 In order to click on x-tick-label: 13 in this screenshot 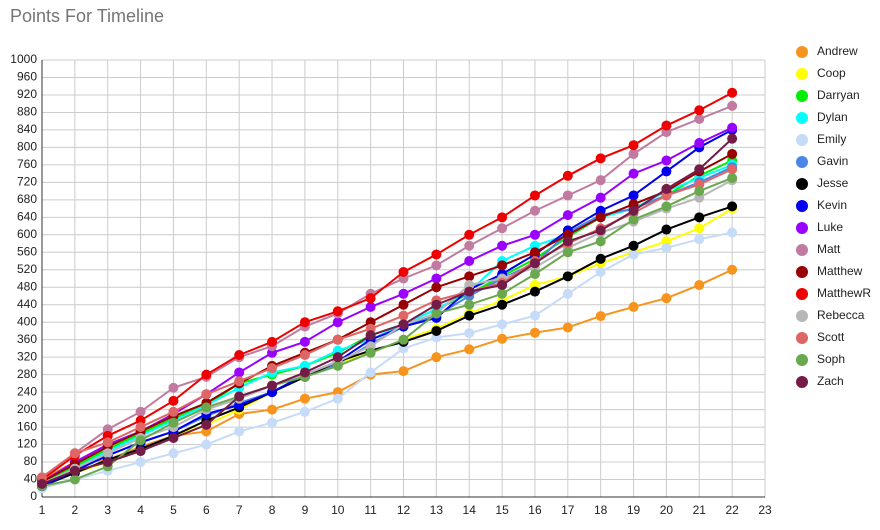, I will do `click(437, 510)`.